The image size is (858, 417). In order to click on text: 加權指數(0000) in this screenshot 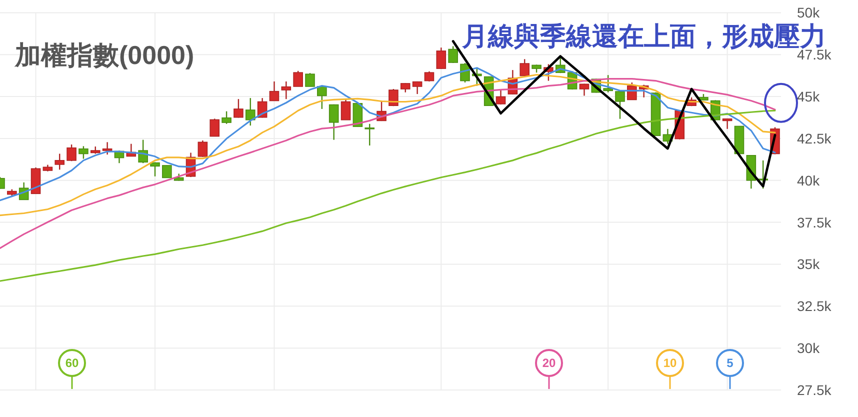, I will do `click(104, 55)`.